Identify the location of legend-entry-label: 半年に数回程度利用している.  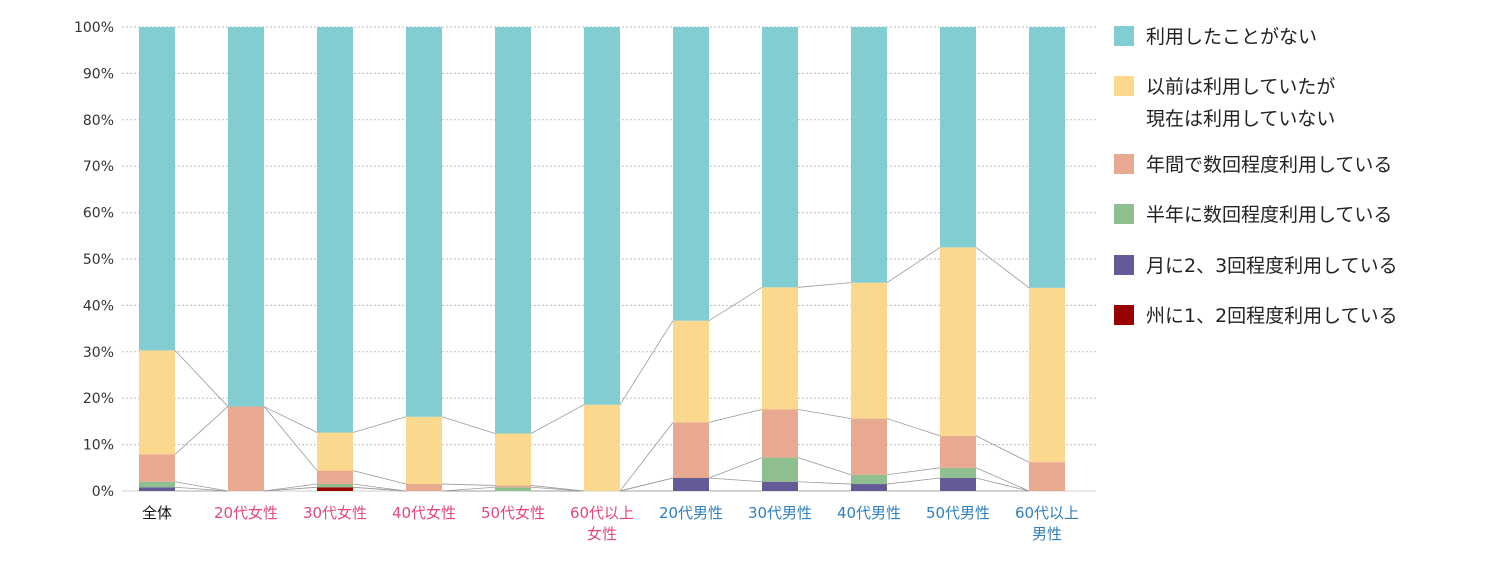
(1269, 215).